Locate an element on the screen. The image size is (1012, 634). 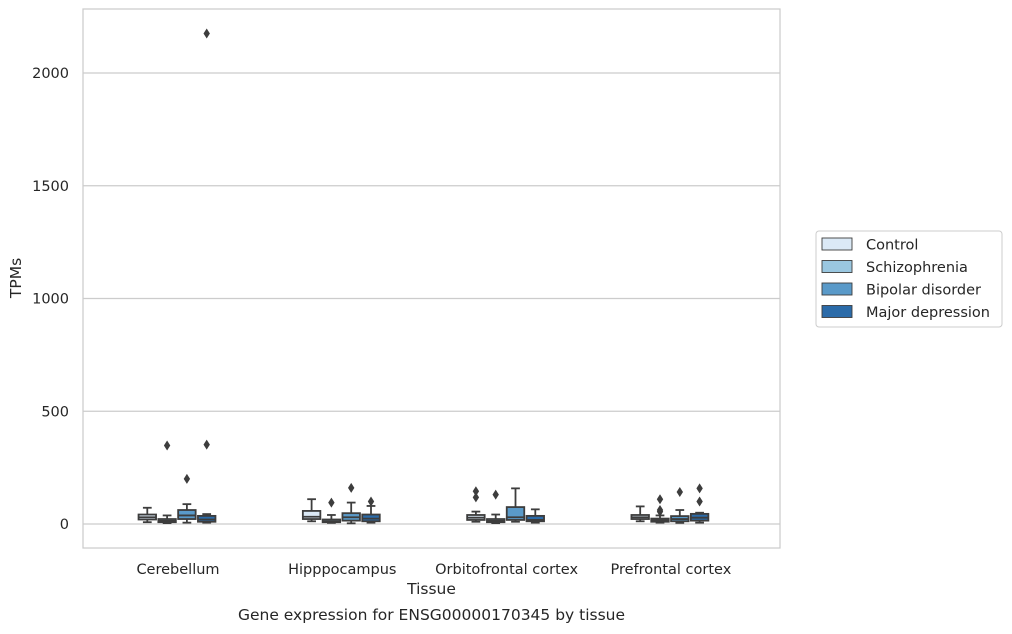
y-tick-label: 2000 is located at coordinates (50, 74).